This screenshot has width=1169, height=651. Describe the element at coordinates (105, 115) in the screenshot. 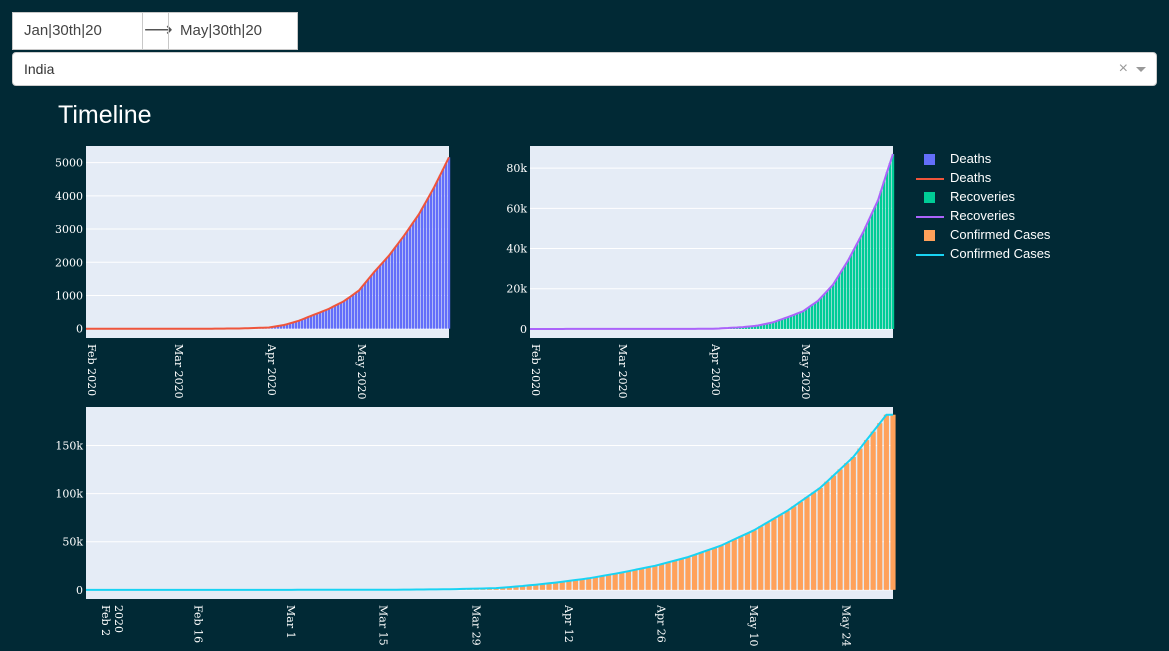

I see `page-title: Timeline` at that location.